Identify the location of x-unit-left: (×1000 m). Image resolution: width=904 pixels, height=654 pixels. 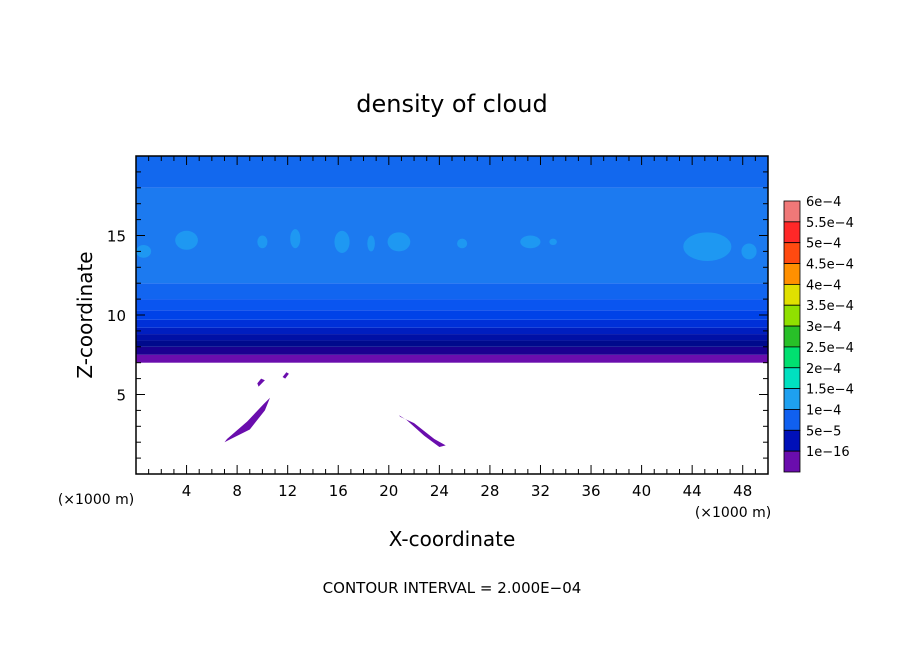
(96, 500).